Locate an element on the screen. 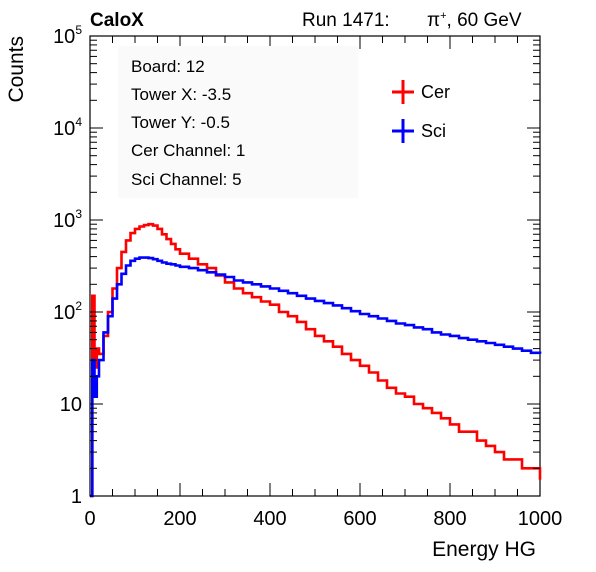  y-tick-label: 10² is located at coordinates (67, 311).